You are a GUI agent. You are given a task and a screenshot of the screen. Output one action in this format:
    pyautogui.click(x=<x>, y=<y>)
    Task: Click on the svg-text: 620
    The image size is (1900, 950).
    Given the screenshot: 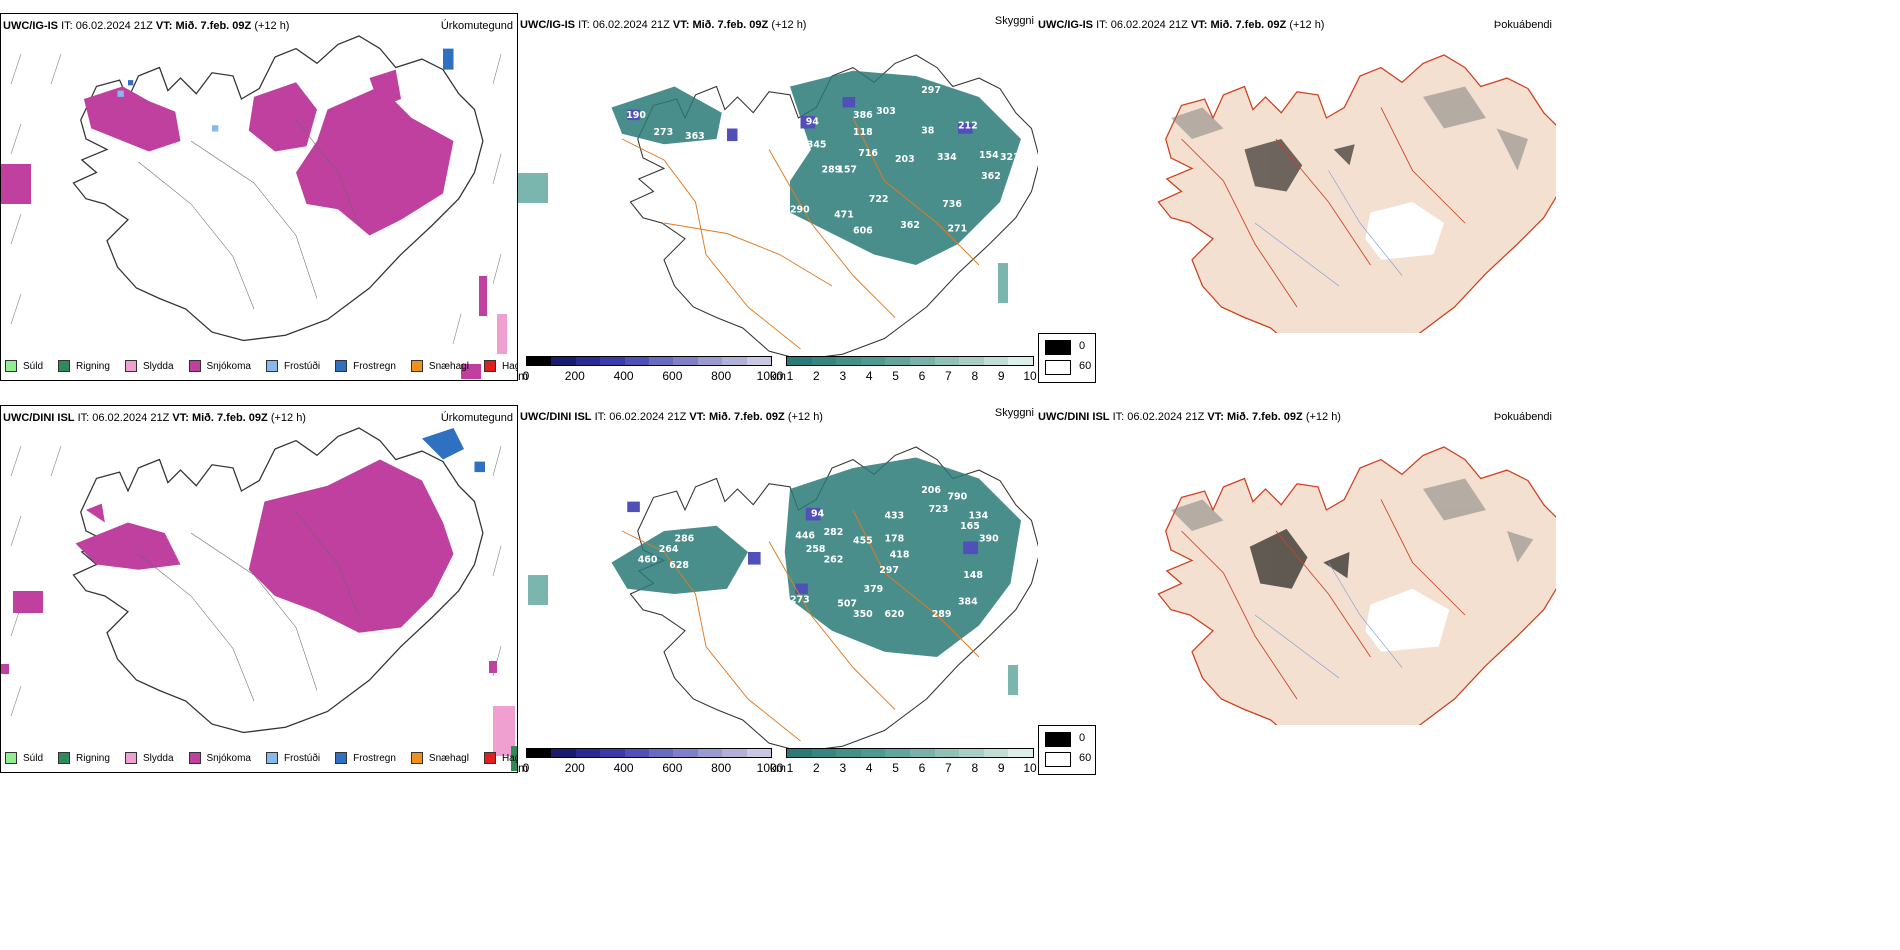 What is the action you would take?
    pyautogui.click(x=895, y=614)
    